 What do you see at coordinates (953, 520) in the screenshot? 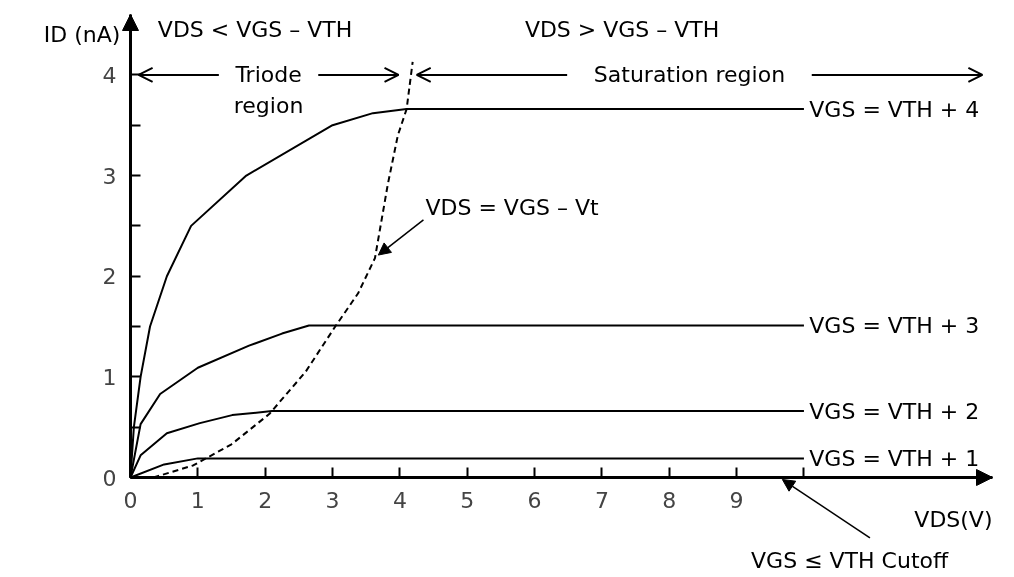
I see `x-axis-title: VDS(V)` at bounding box center [953, 520].